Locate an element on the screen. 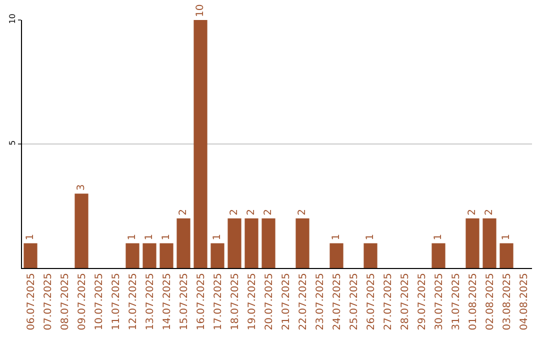 This screenshot has width=540, height=340. x-tick-label: 02.08.2025 is located at coordinates (490, 301).